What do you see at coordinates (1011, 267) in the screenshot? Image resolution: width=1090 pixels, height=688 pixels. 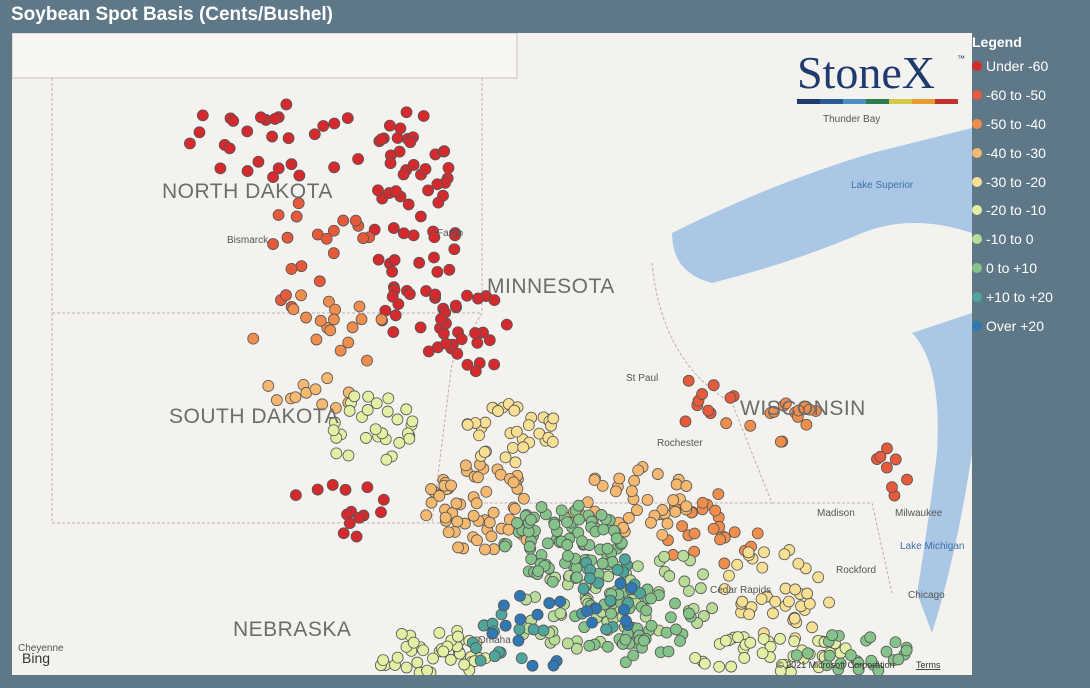 I see `legend-label: 0 to +10` at bounding box center [1011, 267].